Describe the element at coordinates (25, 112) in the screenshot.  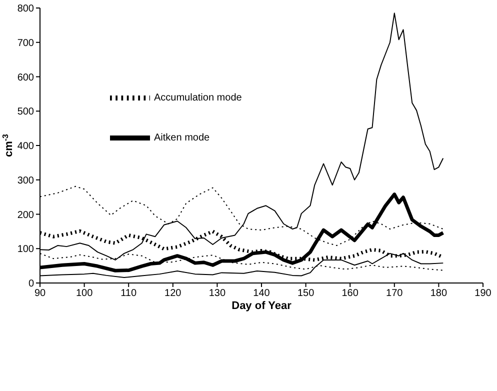
I see `y-tick-label: 500` at that location.